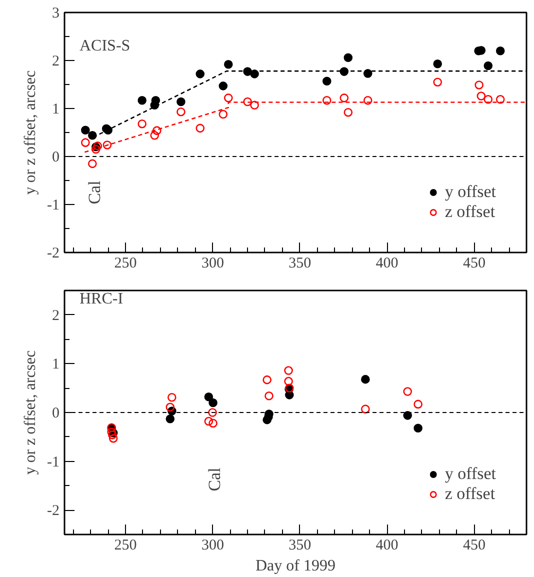 The image size is (534, 577). Describe the element at coordinates (56, 14) in the screenshot. I see `y-tick-label: 3` at that location.